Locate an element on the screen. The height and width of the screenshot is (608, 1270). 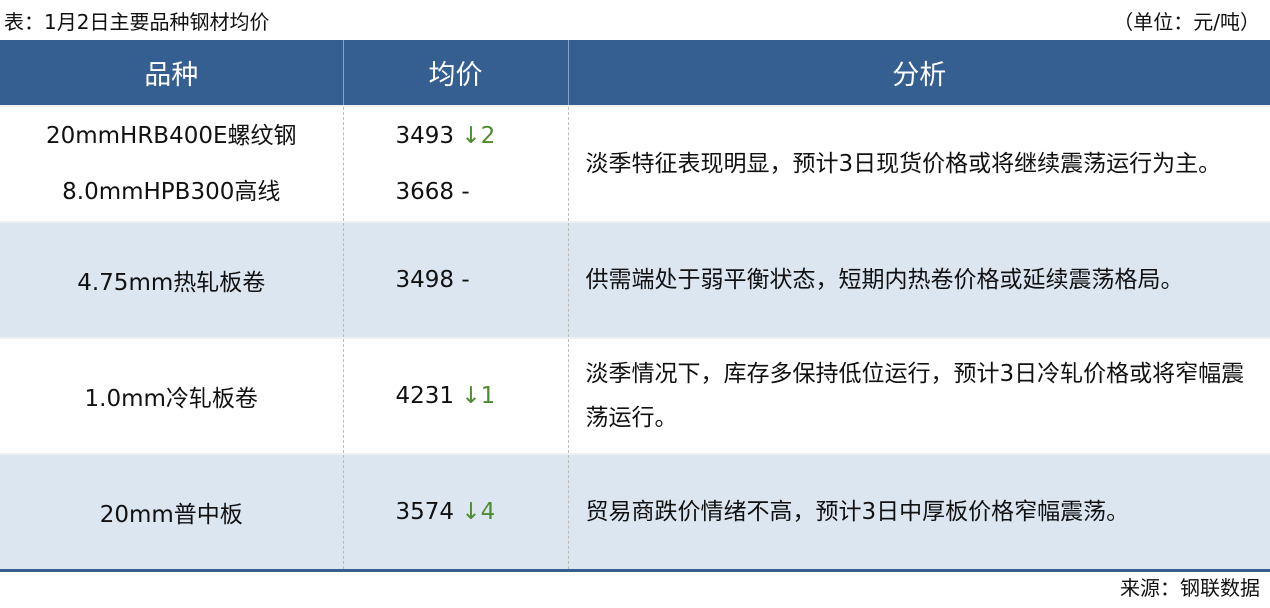
analysis-text: 供需端处于弱平衡状态，短期内热卷价格或延续震荡格局。 is located at coordinates (919, 279).